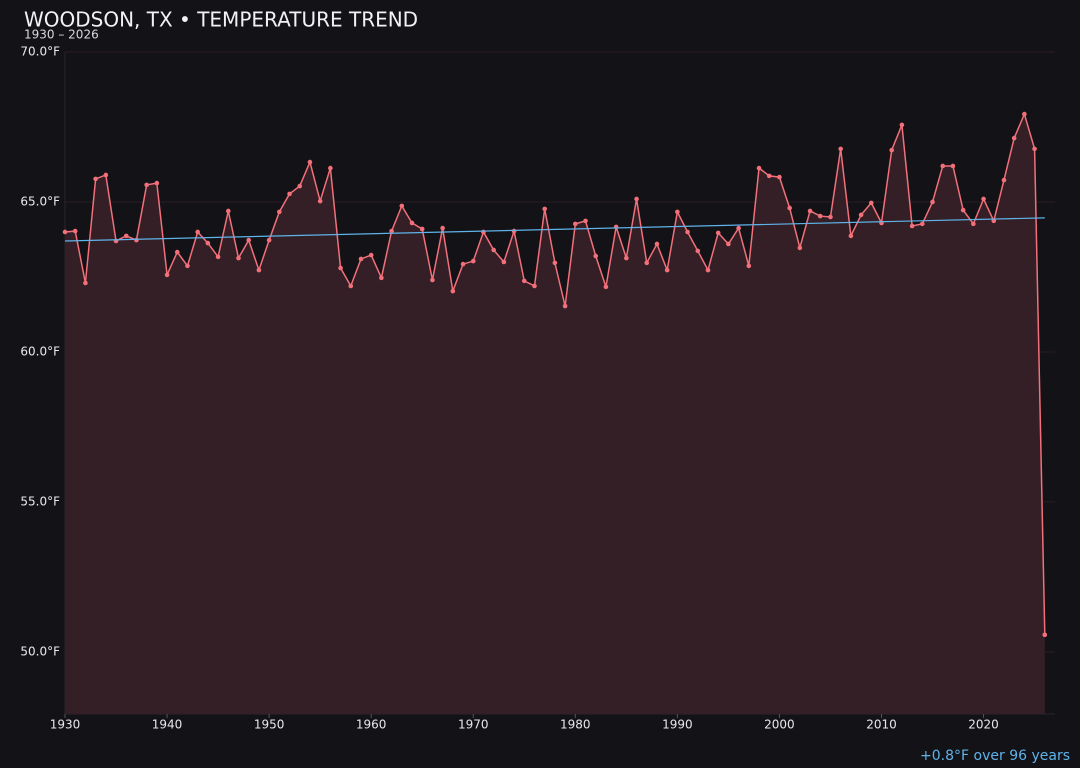 This screenshot has width=1080, height=768. What do you see at coordinates (40, 651) in the screenshot?
I see `y-tick-label: 50.0°F` at bounding box center [40, 651].